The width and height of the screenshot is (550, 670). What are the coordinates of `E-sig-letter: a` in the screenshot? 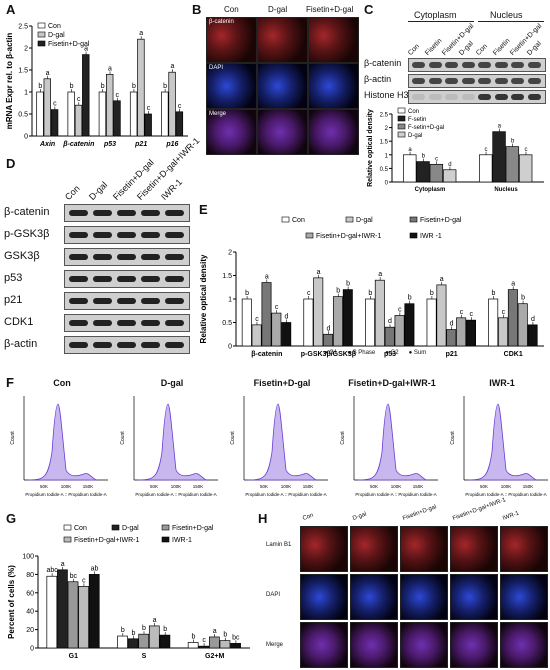 It's located at (442, 279).